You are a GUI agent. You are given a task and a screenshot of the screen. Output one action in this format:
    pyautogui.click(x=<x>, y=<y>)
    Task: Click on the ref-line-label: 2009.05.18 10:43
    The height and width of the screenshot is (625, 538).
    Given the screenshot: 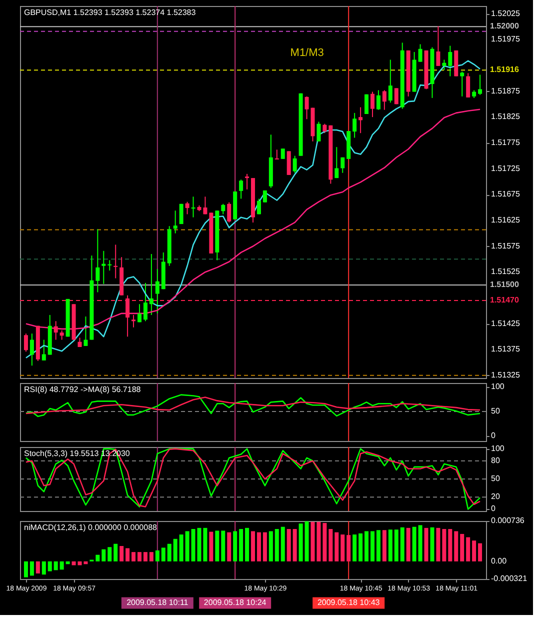 What is the action you would take?
    pyautogui.click(x=348, y=602)
    